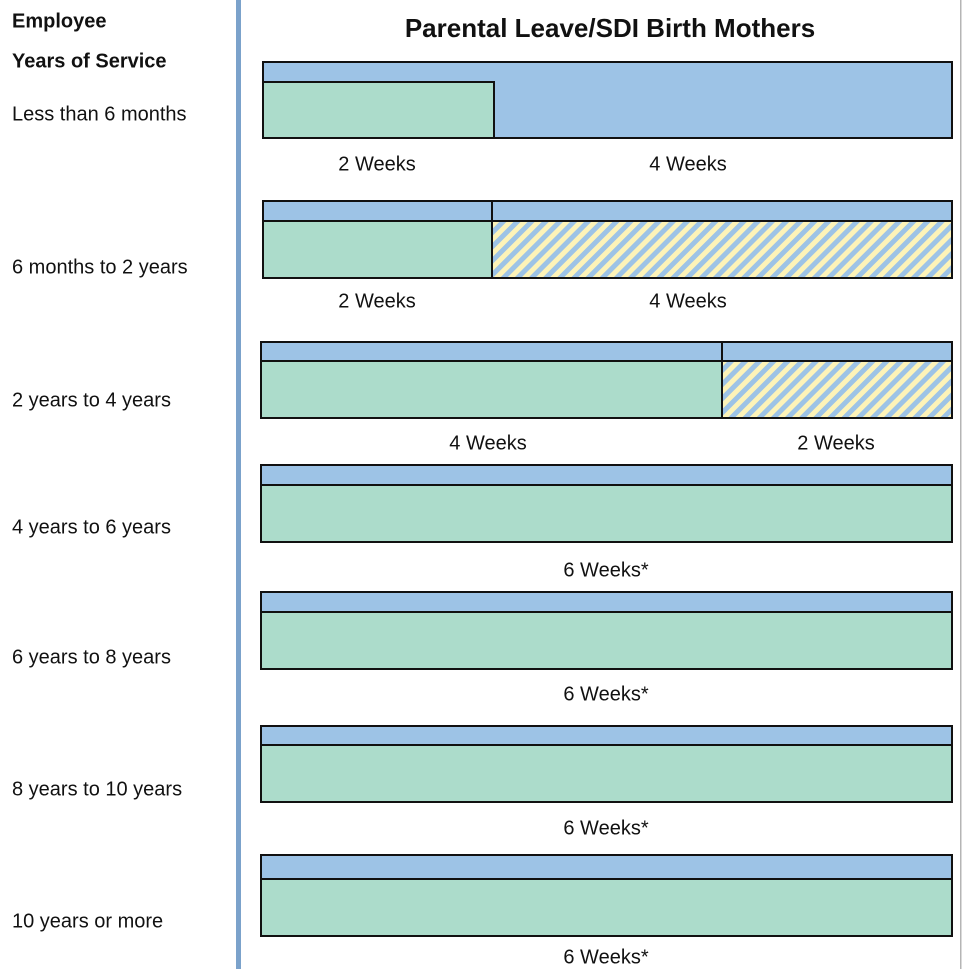  Describe the element at coordinates (91, 657) in the screenshot. I see `row-label: 6 years to 8 years` at that location.